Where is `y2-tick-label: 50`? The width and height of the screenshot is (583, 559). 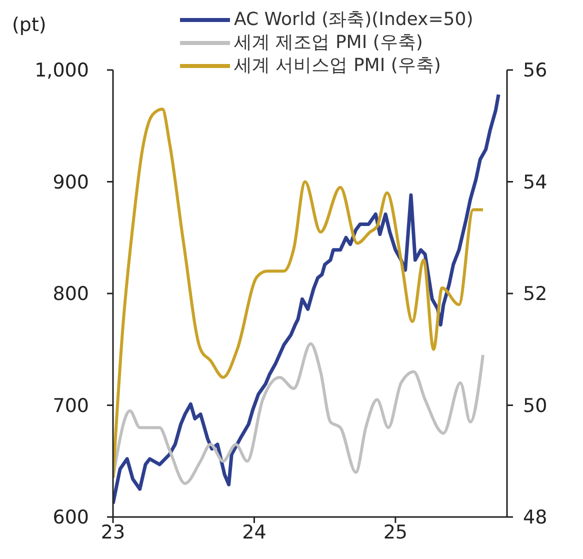
y2-tick-label: 50 is located at coordinates (535, 405).